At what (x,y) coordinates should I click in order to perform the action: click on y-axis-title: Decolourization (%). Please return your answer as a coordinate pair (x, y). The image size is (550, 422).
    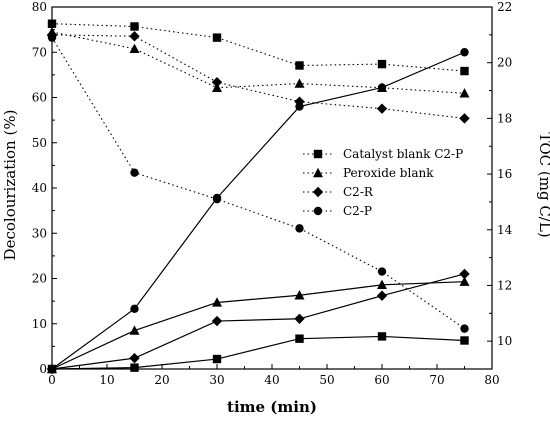
    Looking at the image, I should click on (10, 185).